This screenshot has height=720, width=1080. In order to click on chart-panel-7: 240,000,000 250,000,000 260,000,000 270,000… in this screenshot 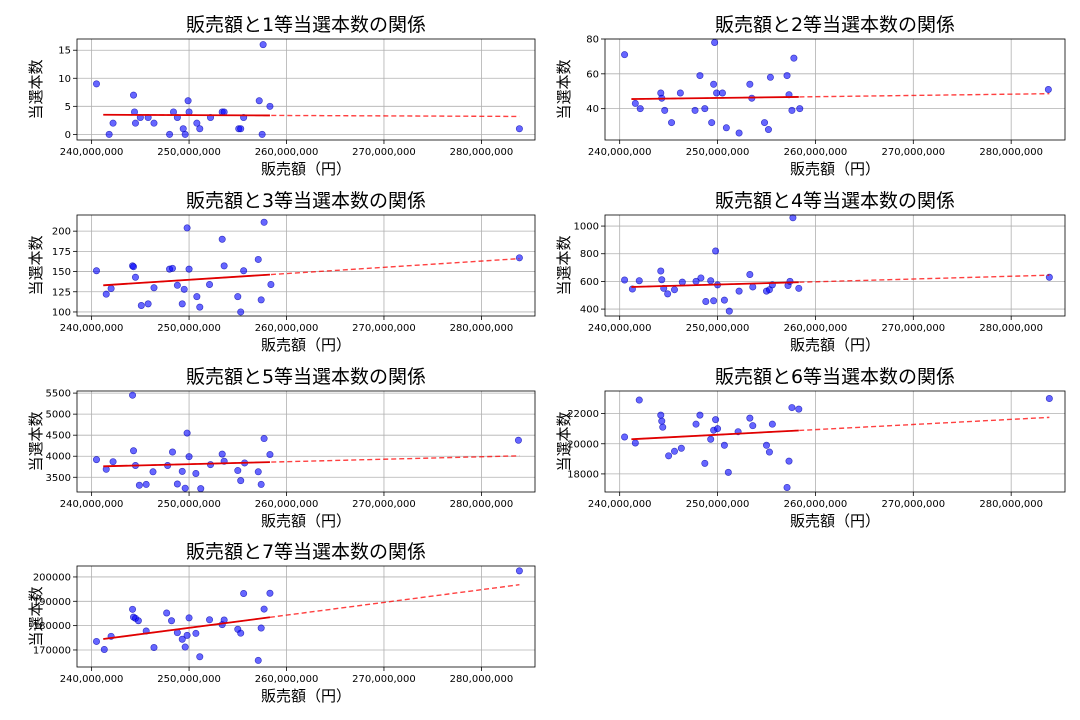, I will do `click(281, 623)`.